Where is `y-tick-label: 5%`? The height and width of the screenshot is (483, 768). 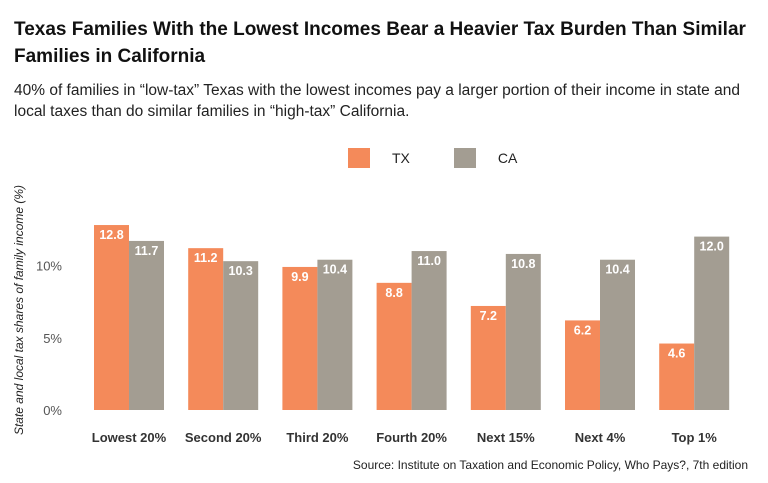 y-tick-label: 5% is located at coordinates (52, 338).